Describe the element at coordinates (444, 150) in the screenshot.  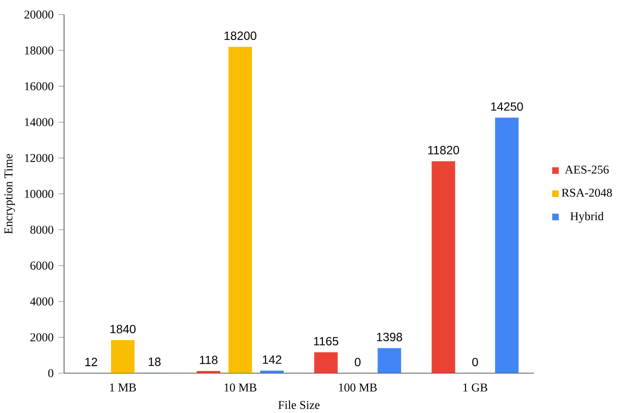
I see `data-label: 11820` at that location.